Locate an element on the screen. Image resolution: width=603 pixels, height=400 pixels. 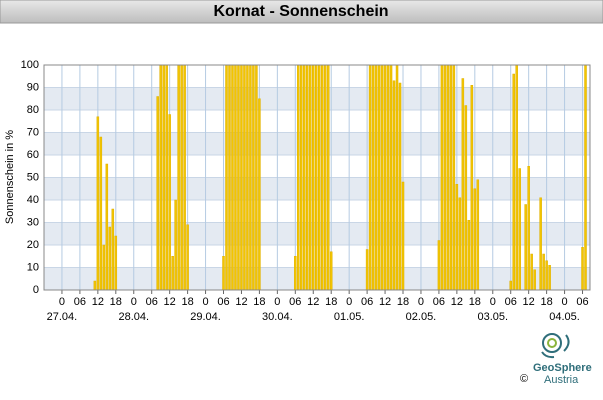
y-tick-label: 10 is located at coordinates (33, 267).